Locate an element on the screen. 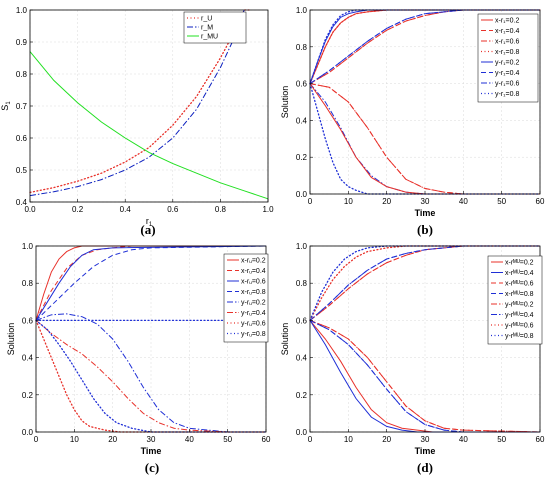  legend-label: x-rᴹᵁ=0.4 is located at coordinates (519, 273).